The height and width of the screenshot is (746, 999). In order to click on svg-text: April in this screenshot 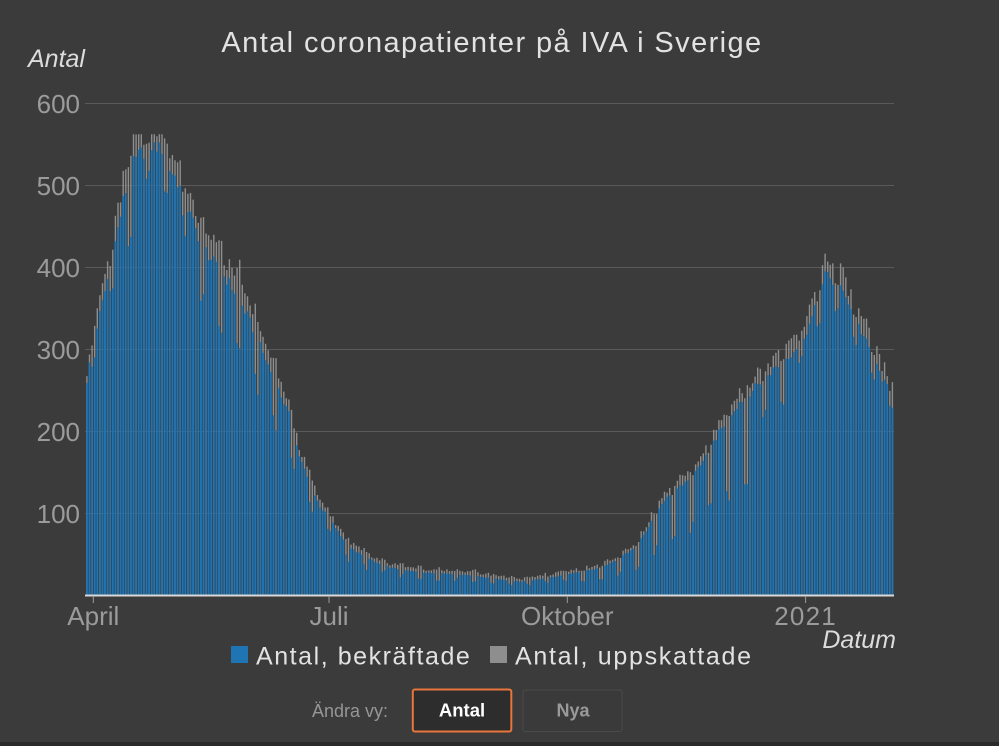, I will do `click(93, 616)`.